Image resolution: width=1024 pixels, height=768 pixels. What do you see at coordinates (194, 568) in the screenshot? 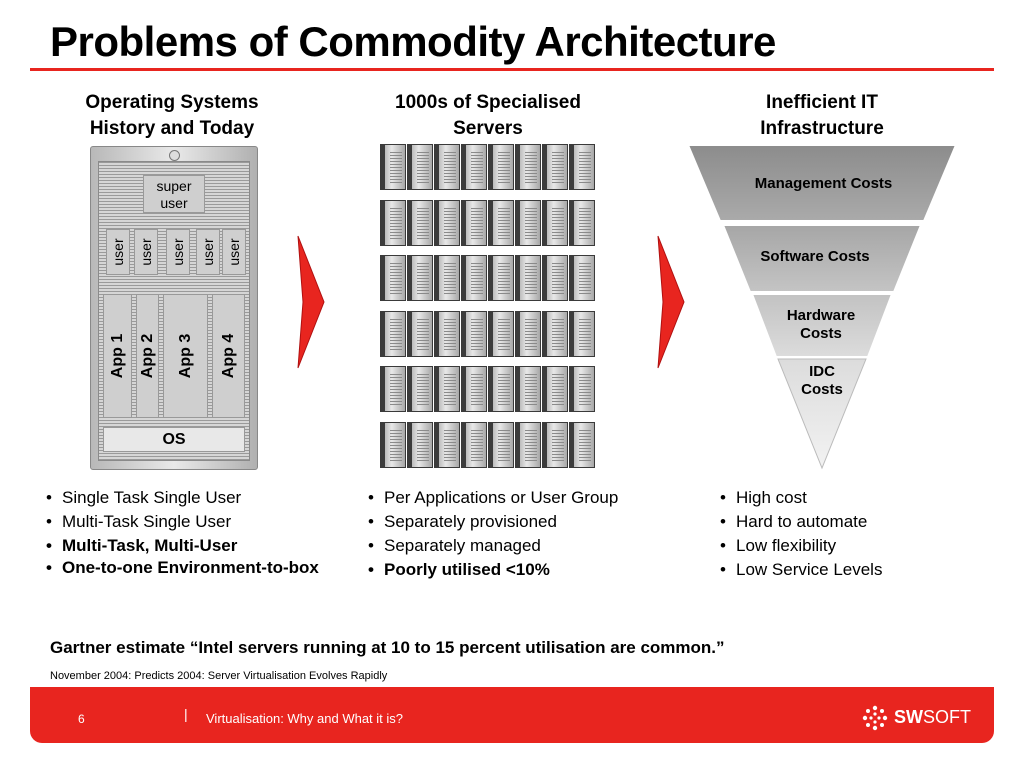
I see `bullet-item: One-to-one Environment-to-box` at bounding box center [194, 568].